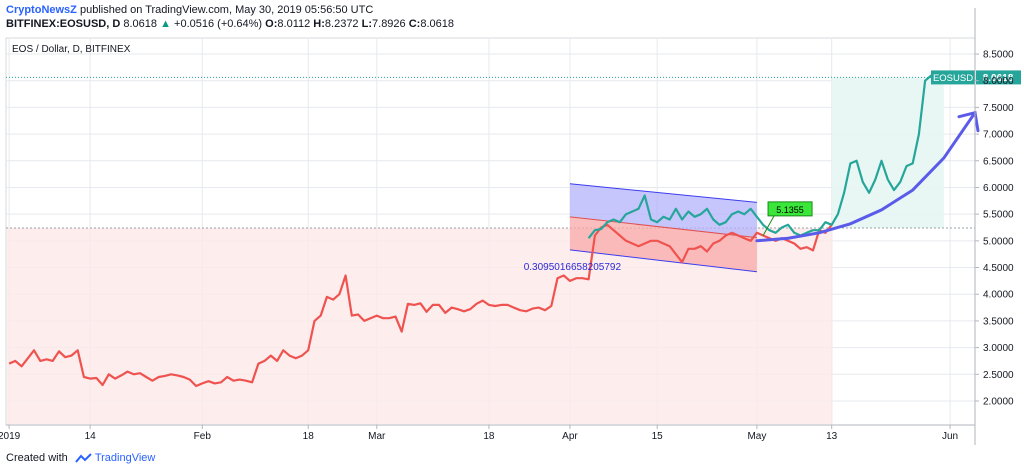  I want to click on bull-zone-fill, so click(887, 153).